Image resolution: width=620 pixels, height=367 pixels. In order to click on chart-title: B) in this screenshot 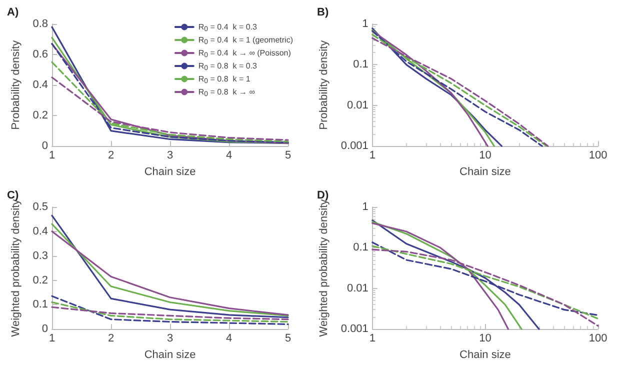, I will do `click(323, 12)`.